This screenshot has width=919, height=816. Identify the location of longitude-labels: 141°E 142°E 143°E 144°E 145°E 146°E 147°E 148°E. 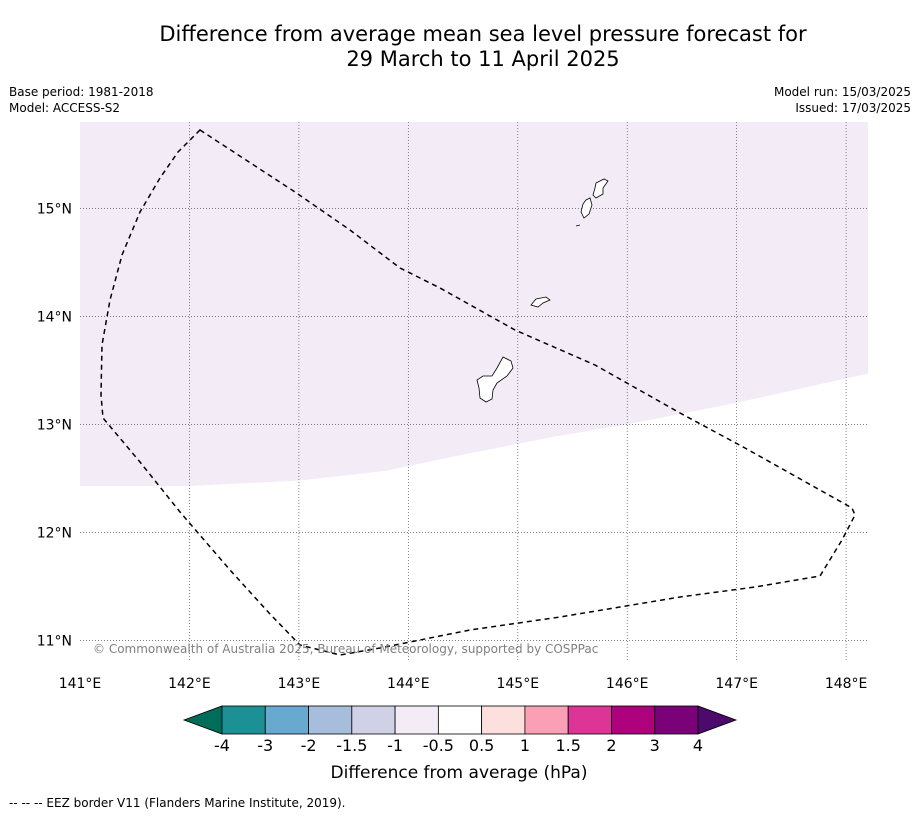
(463, 684).